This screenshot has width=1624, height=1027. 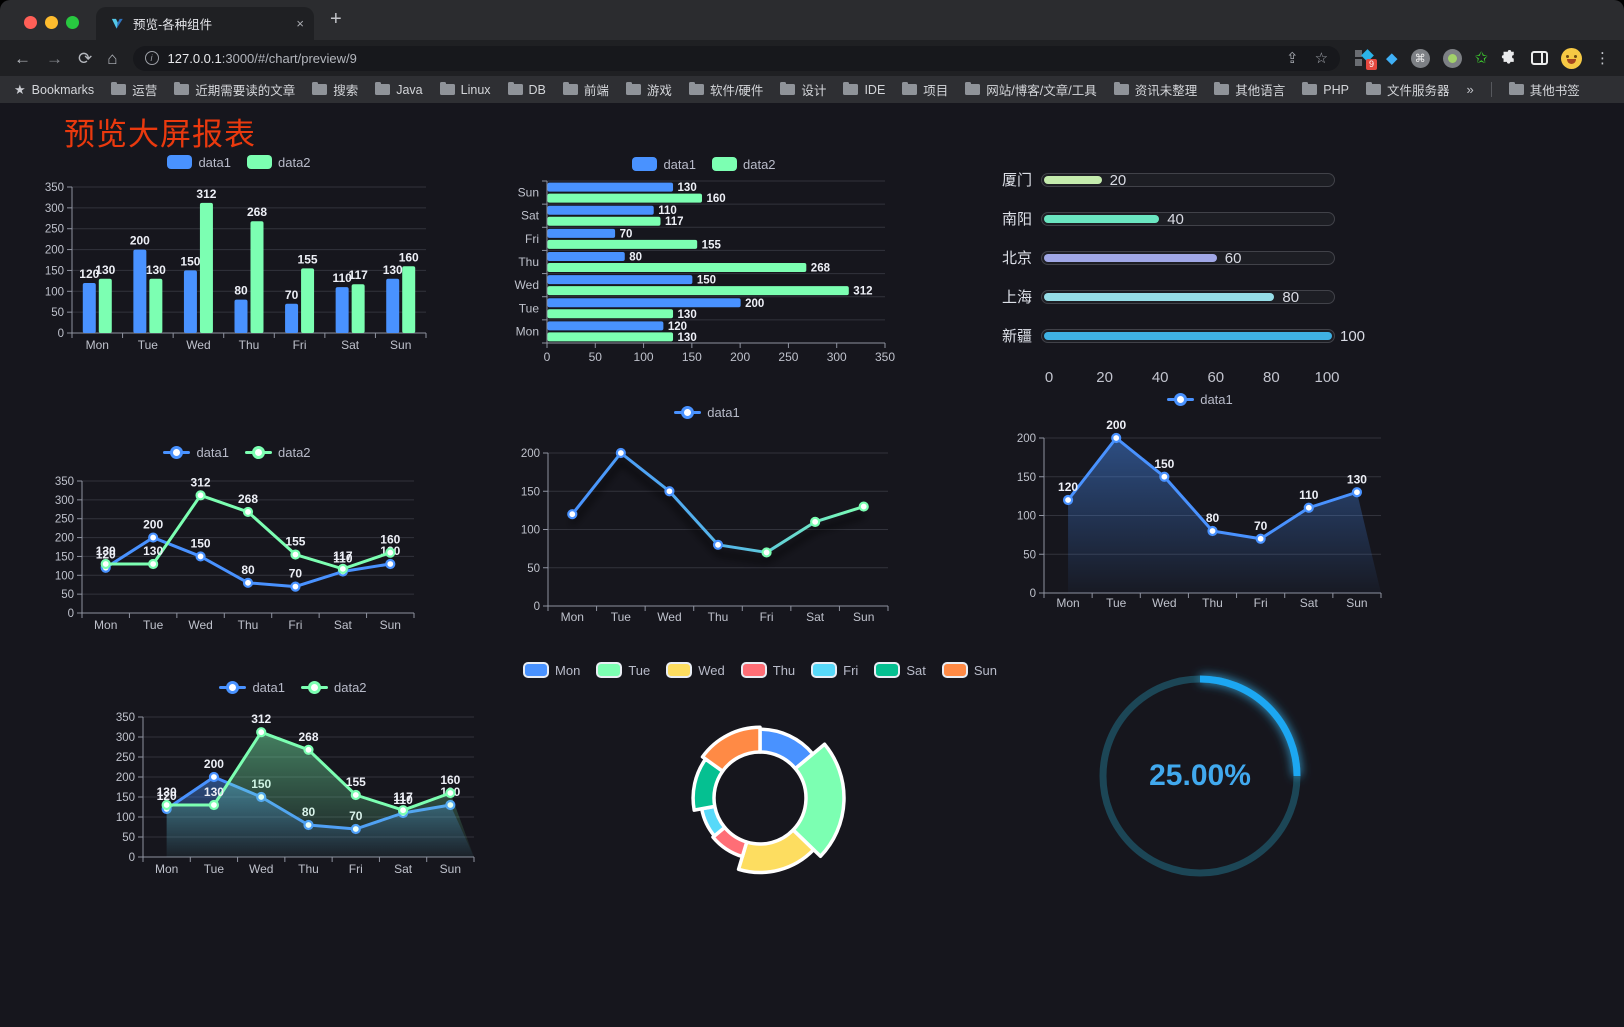 I want to click on bookmark-folder: 软件/硬件, so click(x=725, y=89).